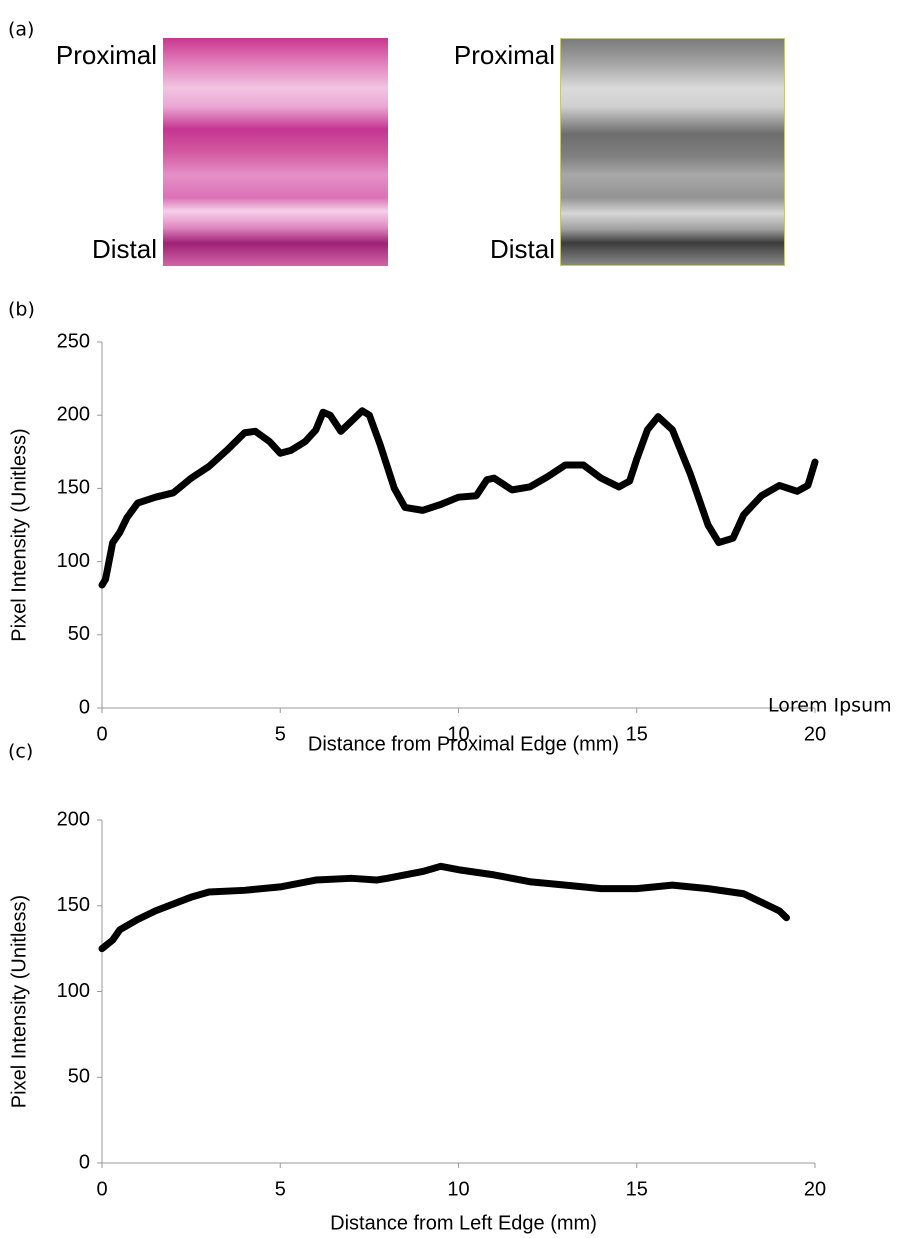 Image resolution: width=915 pixels, height=1238 pixels. What do you see at coordinates (275, 152) in the screenshot?
I see `stained-image` at bounding box center [275, 152].